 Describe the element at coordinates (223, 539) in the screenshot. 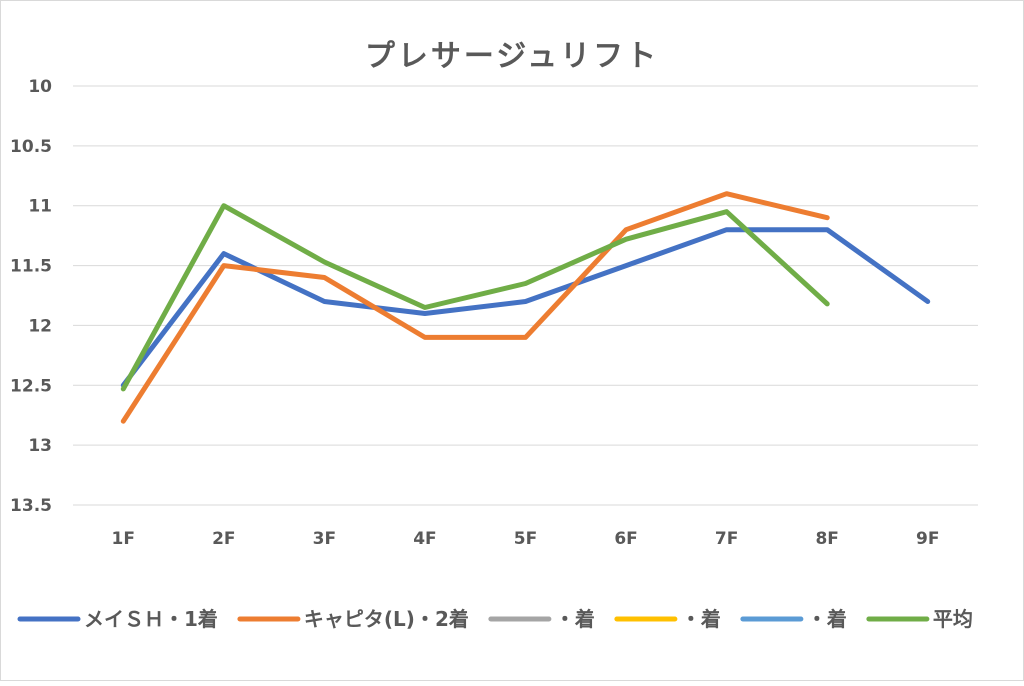

I see `x-tick-label: 2F` at that location.